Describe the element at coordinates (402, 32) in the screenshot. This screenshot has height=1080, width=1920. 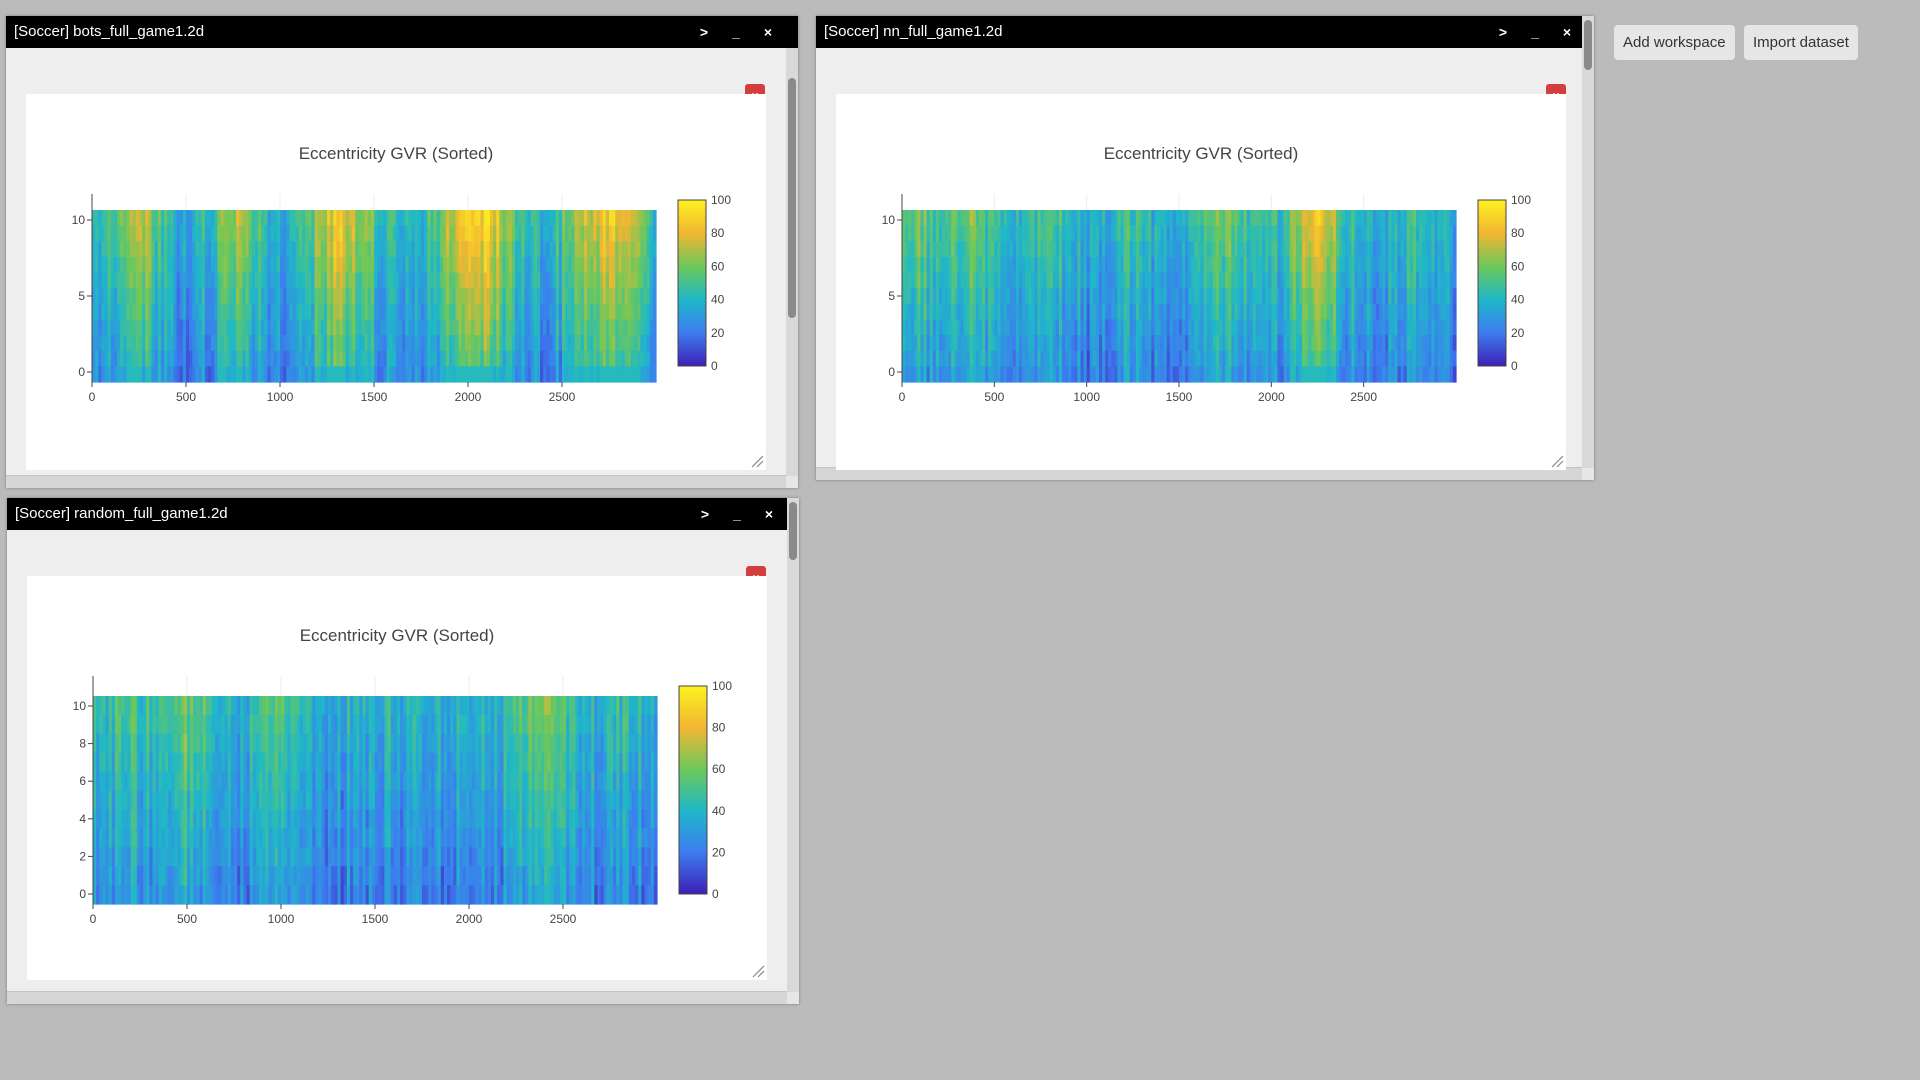
I see `window-titlebar: [Soccer] bots_full_game1.2d > _ ×` at that location.